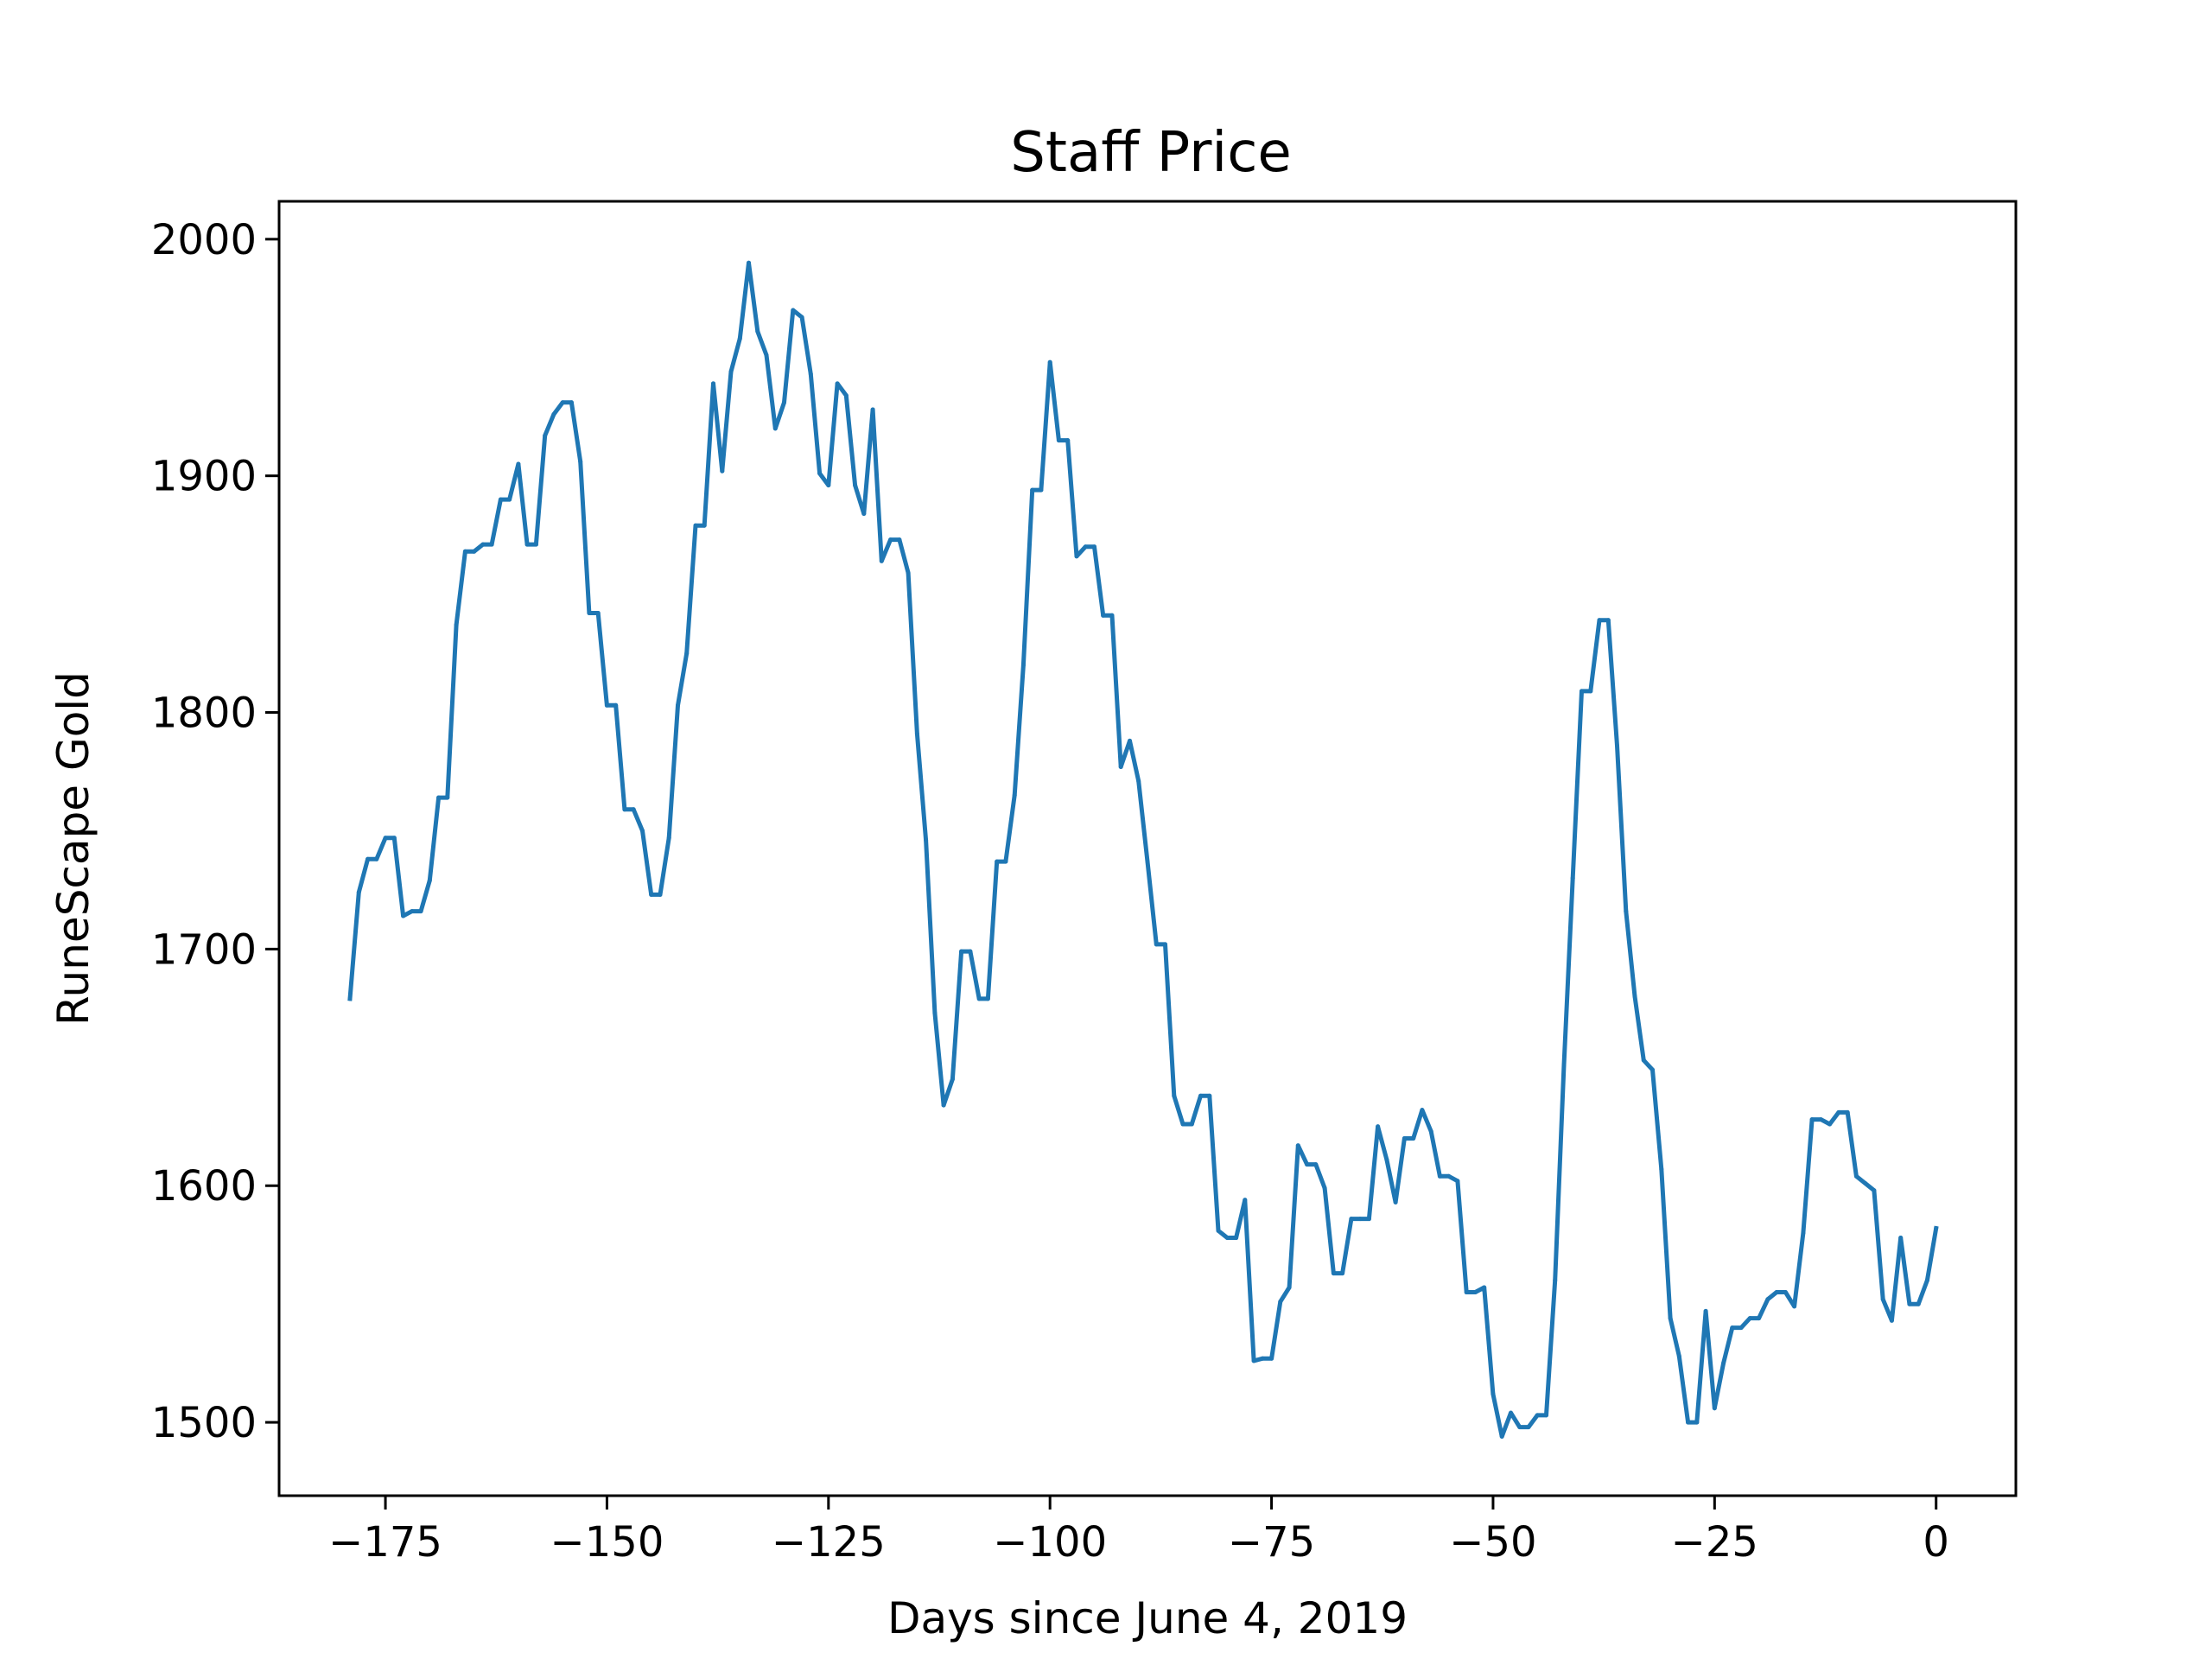  Describe the element at coordinates (1138, 1531) in the screenshot. I see `x-axis-ticks: −175 −150 −125 −100 −75 −50 −25 0` at that location.